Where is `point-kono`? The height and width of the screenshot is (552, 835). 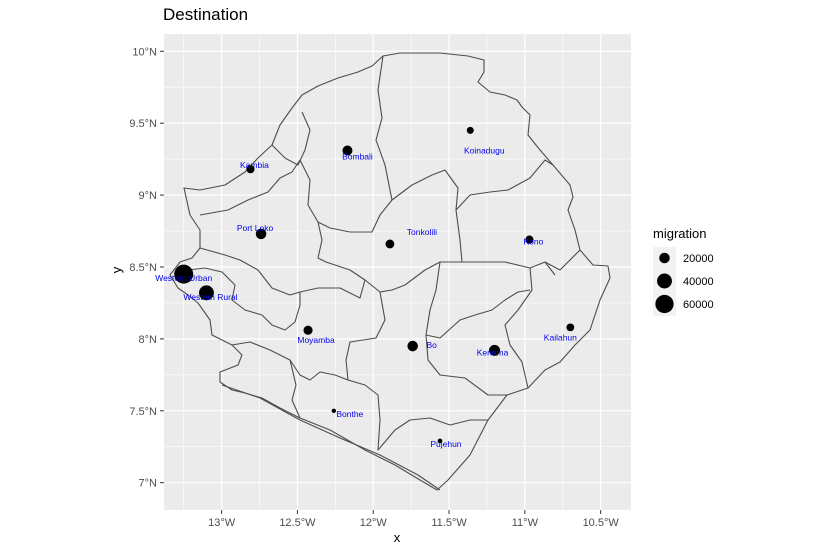 point-kono is located at coordinates (529, 239).